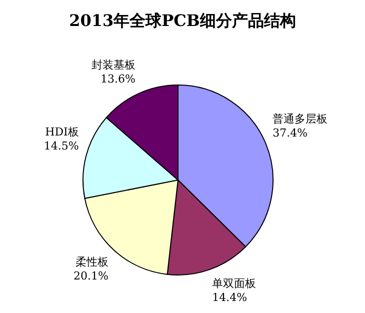 Image resolution: width=365 pixels, height=313 pixels. I want to click on slice-label: HDI板, so click(62, 132).